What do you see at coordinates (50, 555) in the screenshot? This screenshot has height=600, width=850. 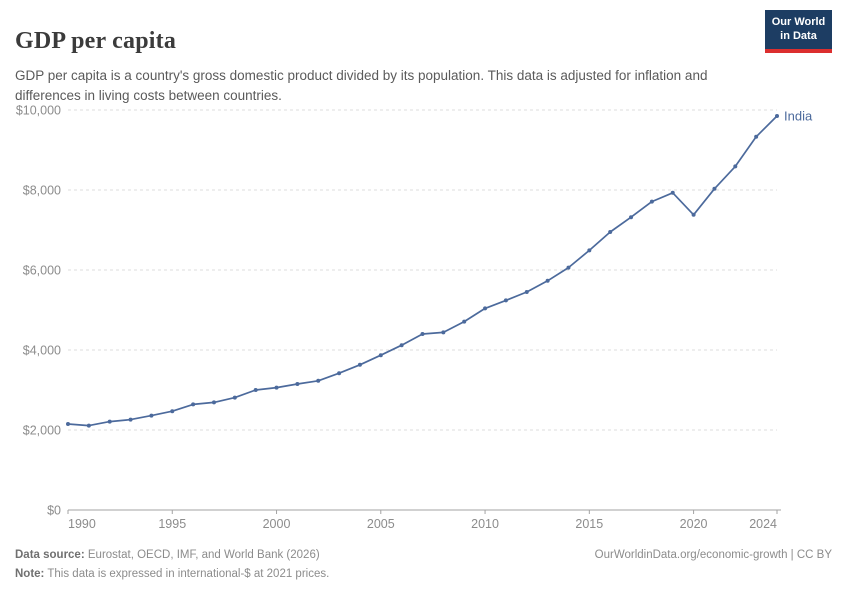 I see `data-source-label: Data source:` at bounding box center [50, 555].